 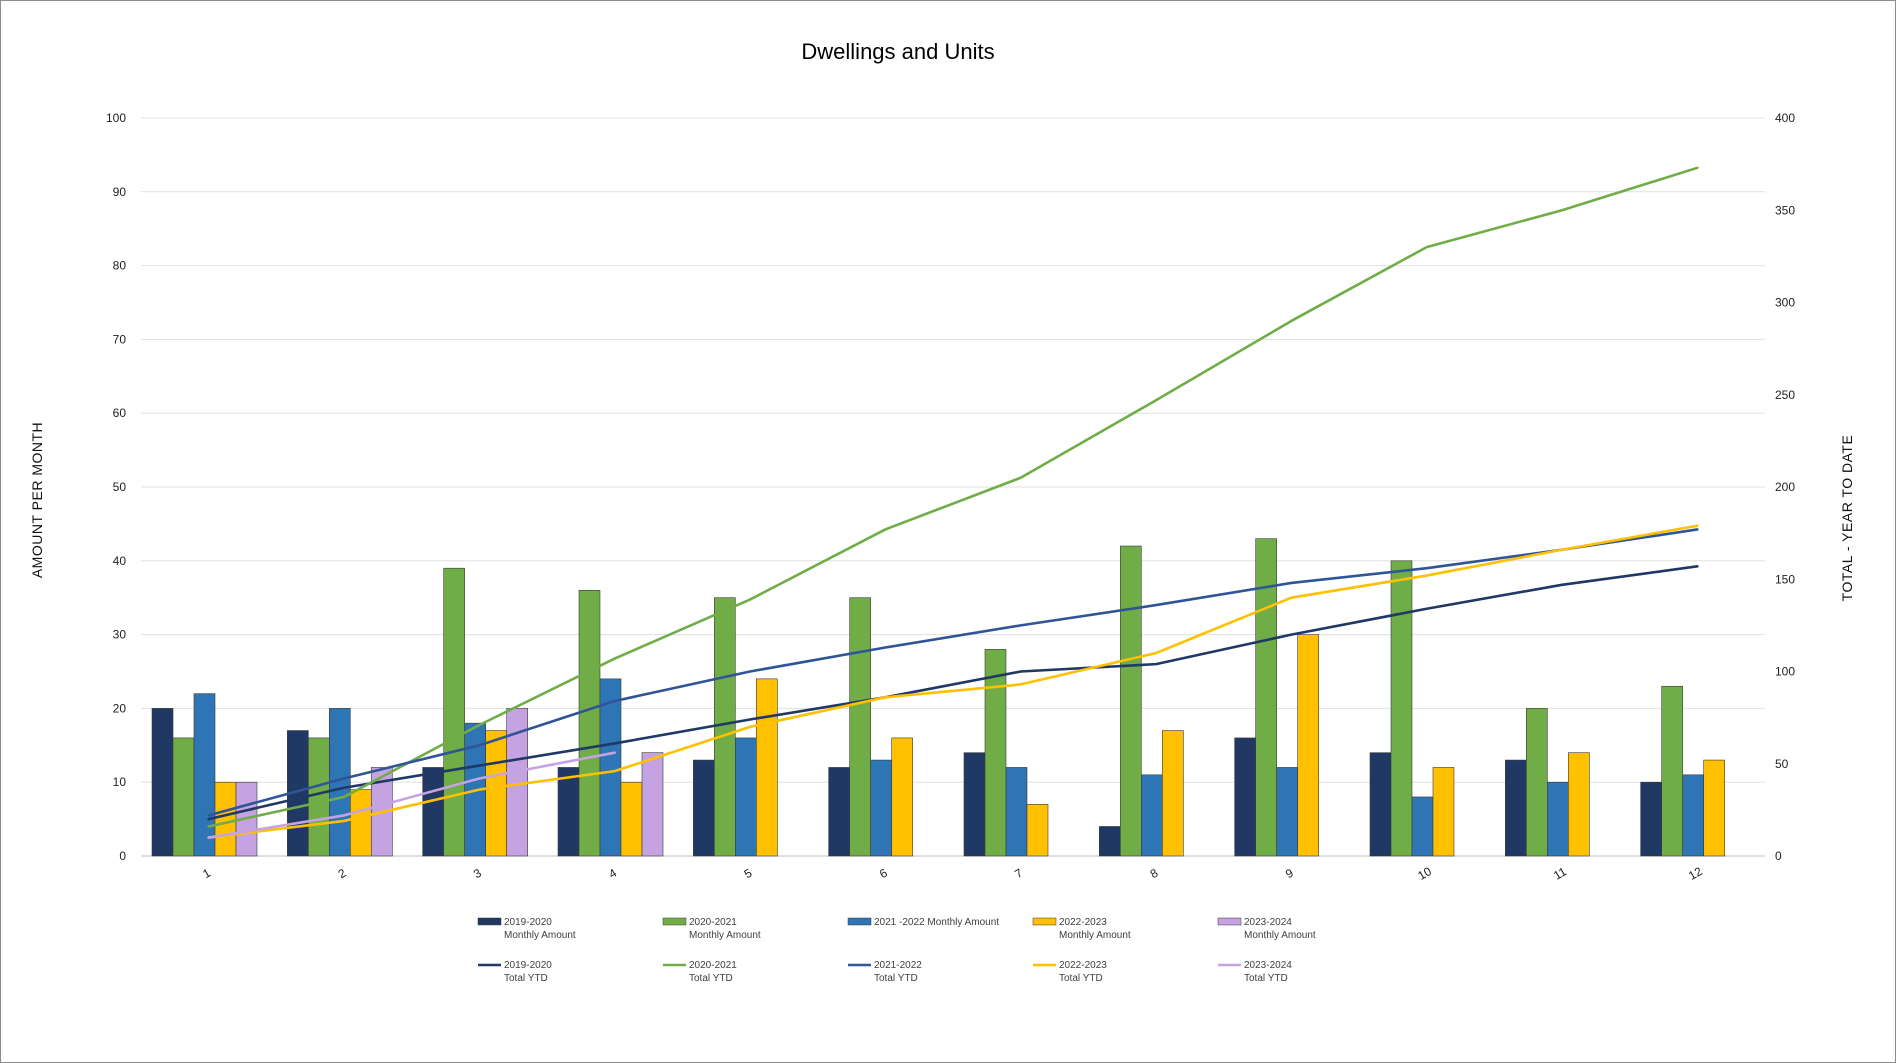 I want to click on y2-tick-label: 100, so click(x=1785, y=672).